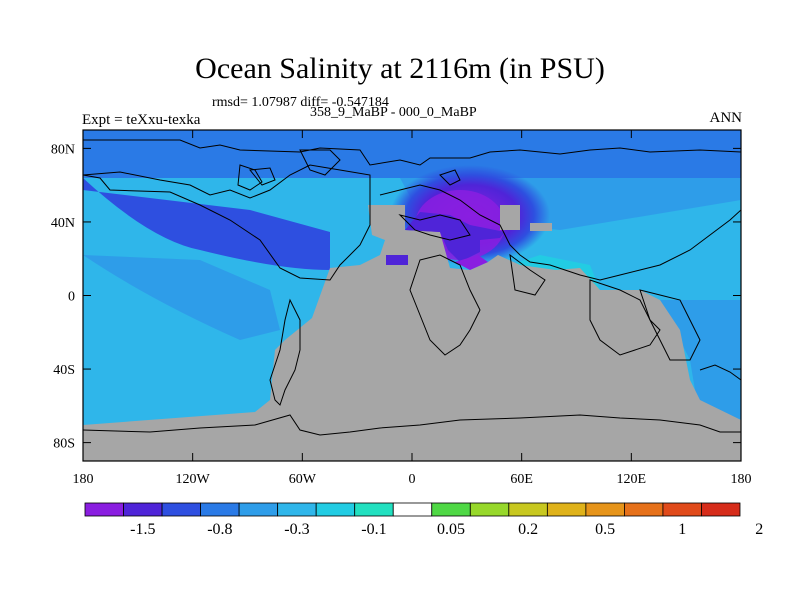 The width and height of the screenshot is (800, 600). I want to click on colorbar-label: -0.1, so click(373, 529).